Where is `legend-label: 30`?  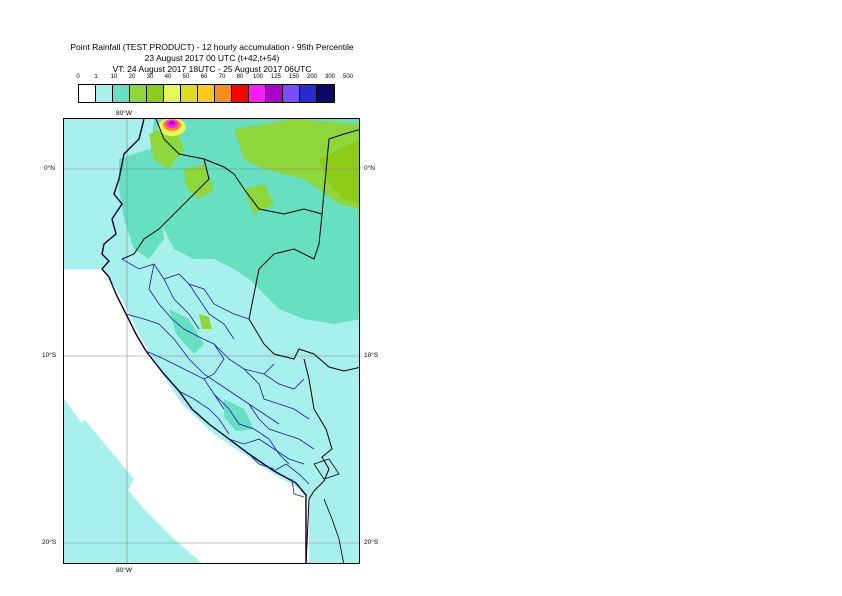 legend-label: 30 is located at coordinates (150, 77).